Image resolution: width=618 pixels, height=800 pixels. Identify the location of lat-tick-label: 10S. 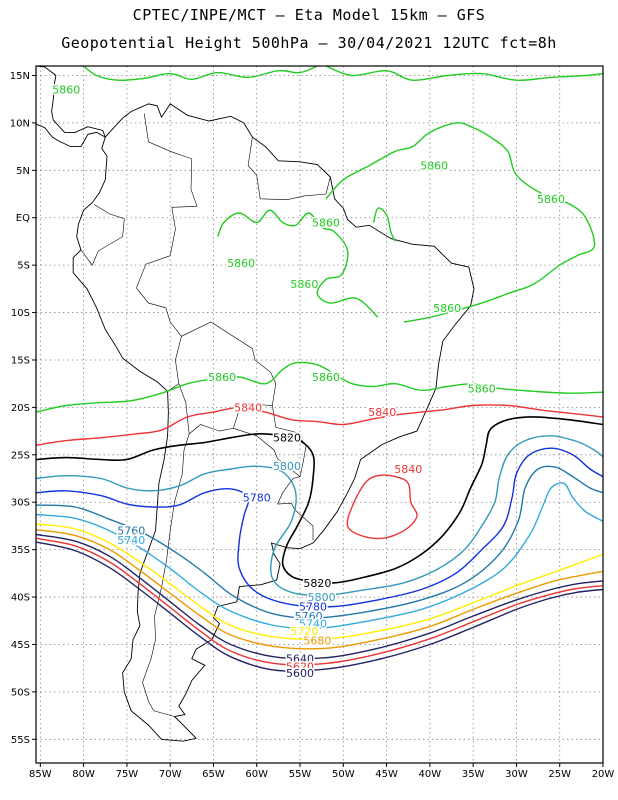
(20, 313).